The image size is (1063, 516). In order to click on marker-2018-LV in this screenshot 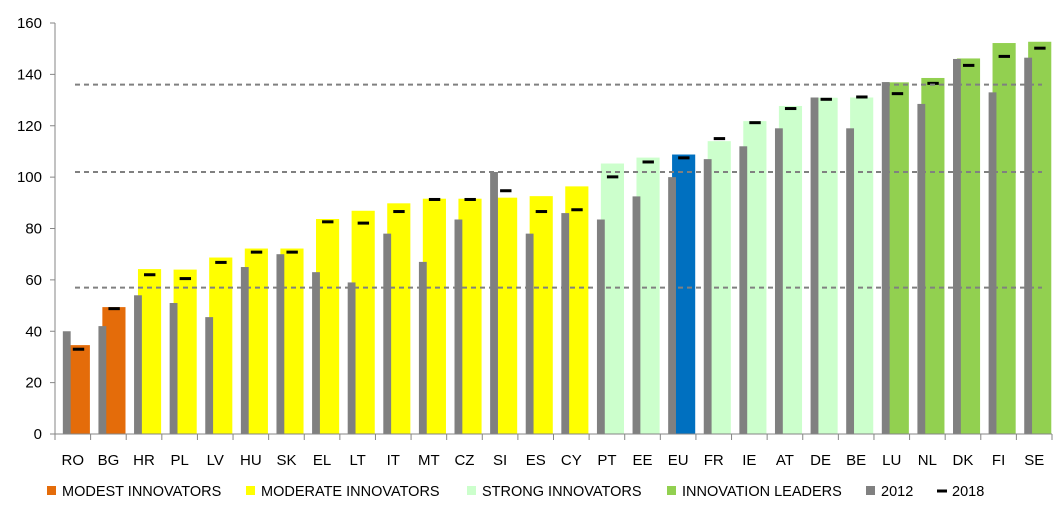, I will do `click(221, 262)`.